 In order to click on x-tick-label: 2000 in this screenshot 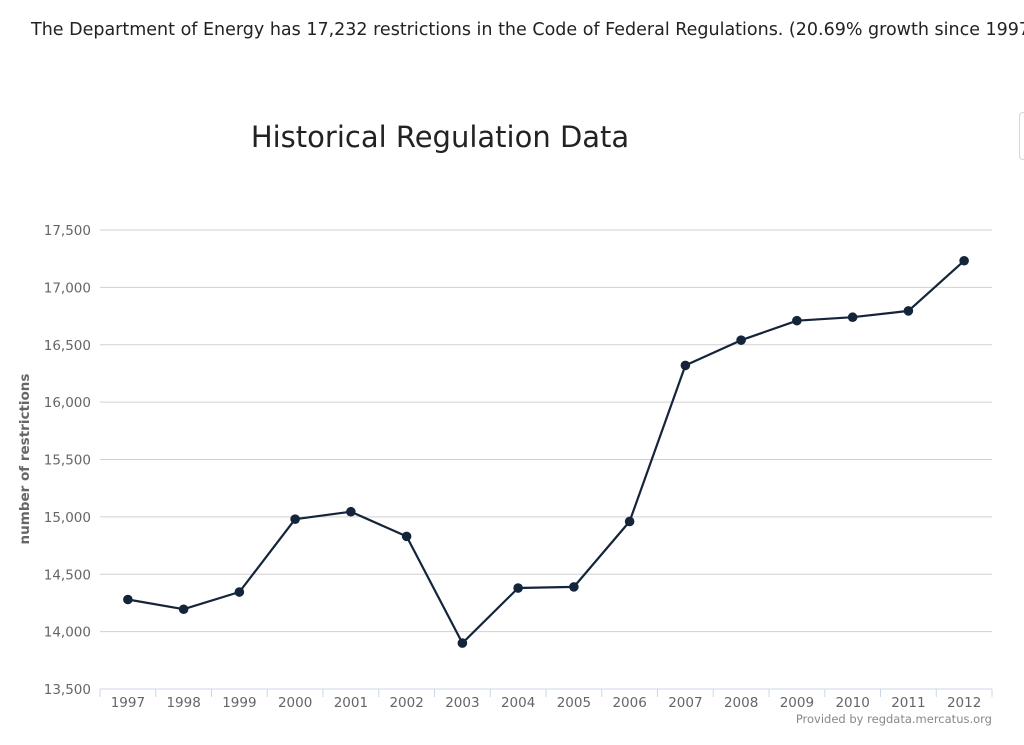, I will do `click(295, 703)`.